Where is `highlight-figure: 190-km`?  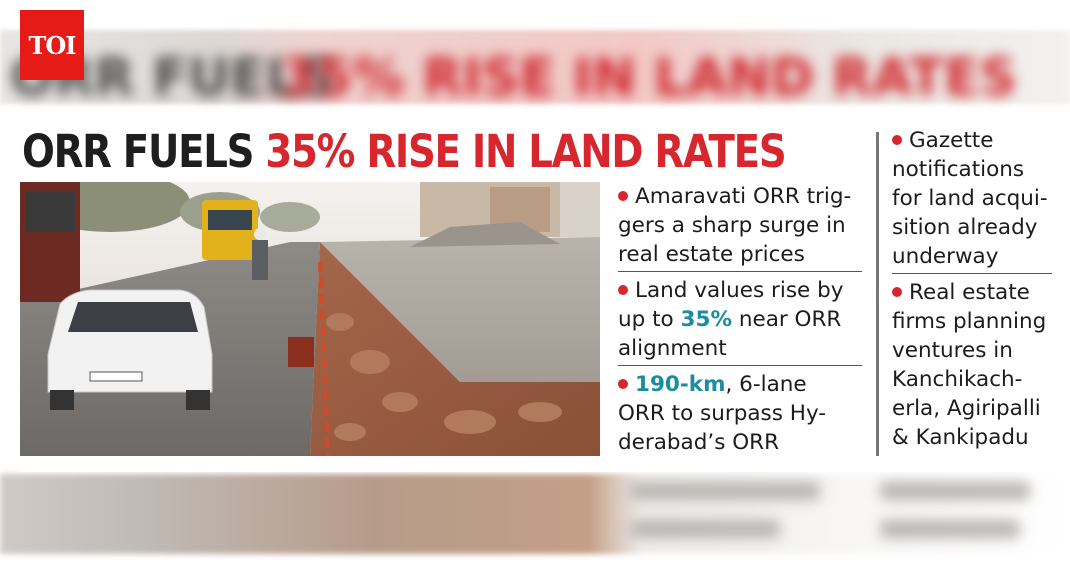 highlight-figure: 190-km is located at coordinates (680, 384).